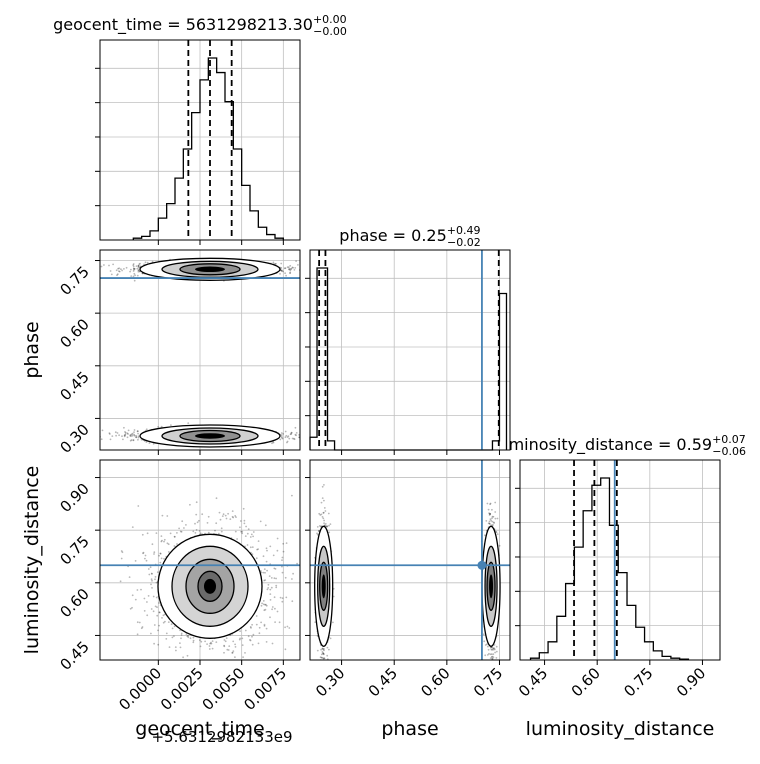 This screenshot has height=764, width=760. What do you see at coordinates (32, 349) in the screenshot?
I see `ylabel-phase: phase` at bounding box center [32, 349].